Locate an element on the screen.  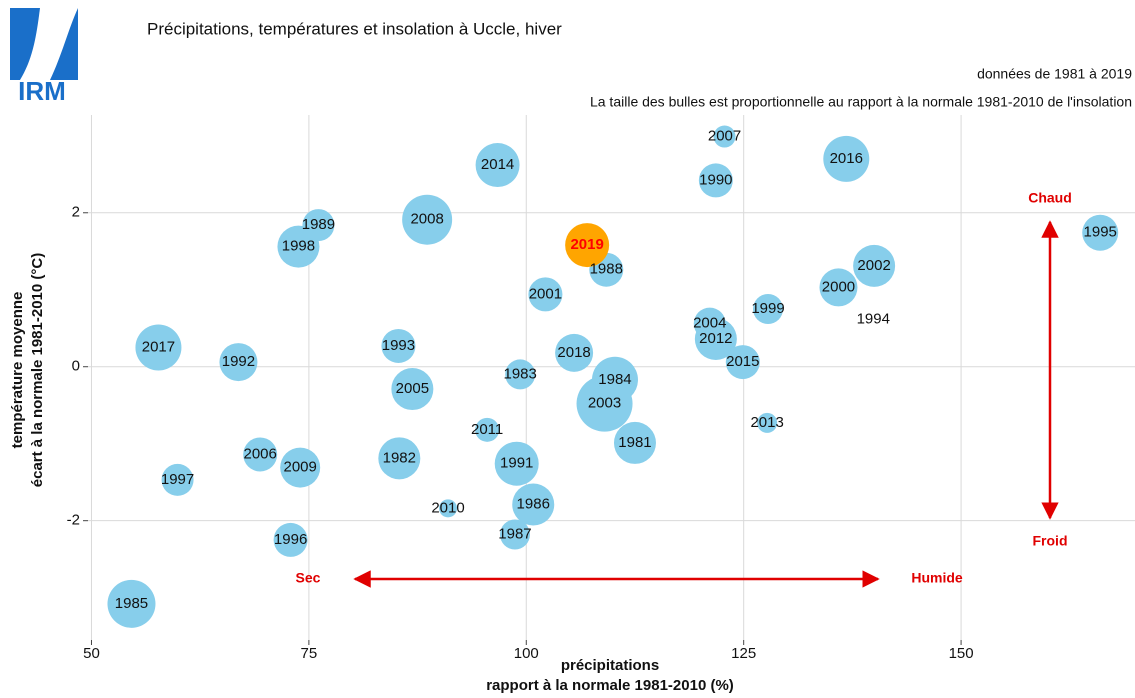
bubble-label: 1987 is located at coordinates (514, 534).